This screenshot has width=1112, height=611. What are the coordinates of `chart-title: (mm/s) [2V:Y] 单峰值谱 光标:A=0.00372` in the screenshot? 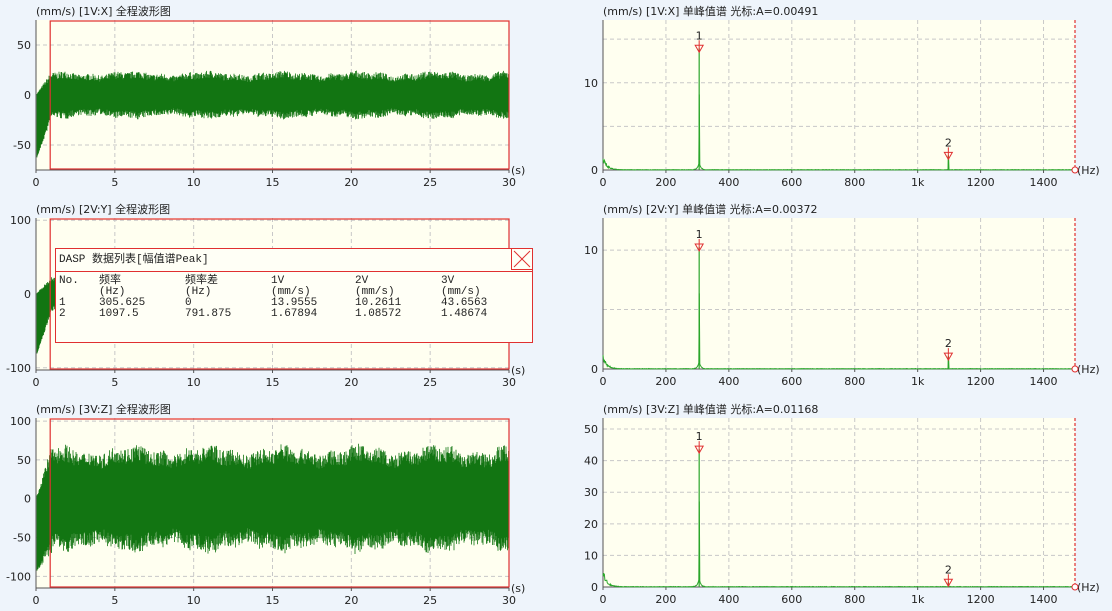 It's located at (710, 209).